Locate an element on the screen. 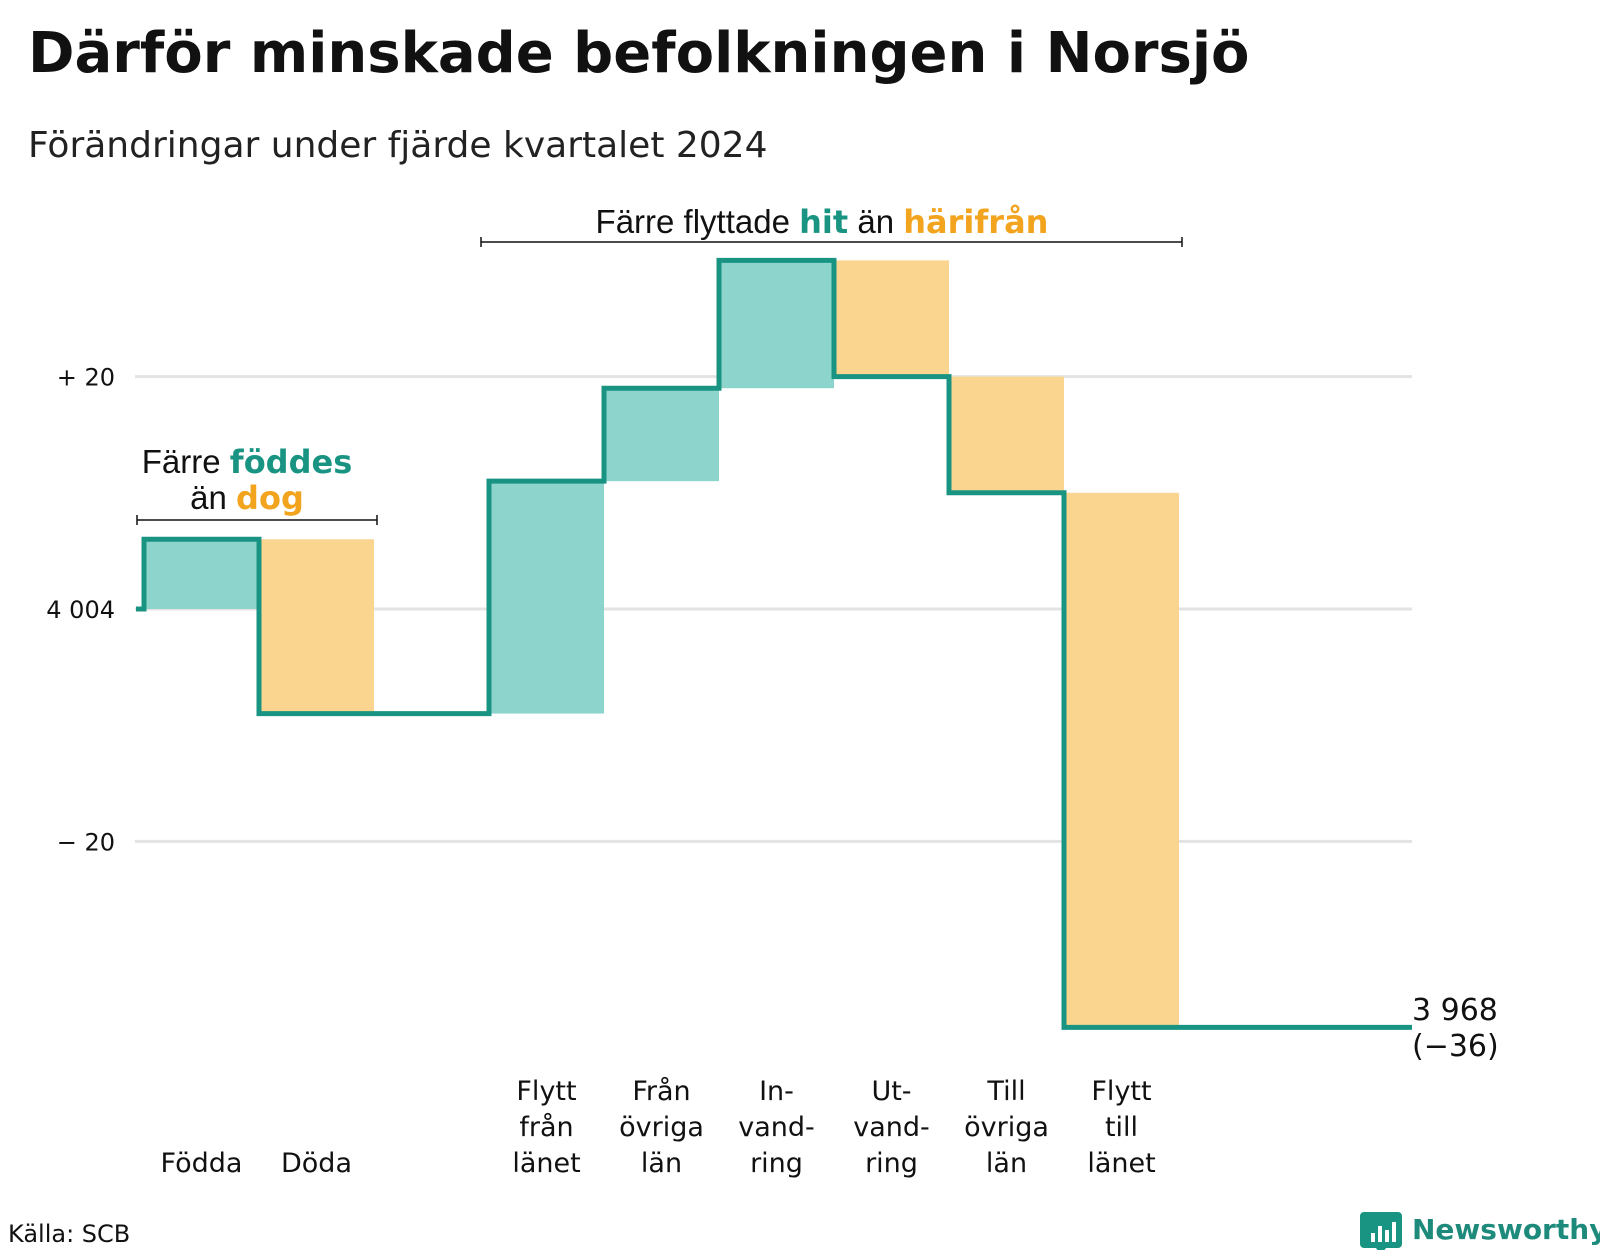 Image resolution: width=1600 pixels, height=1250 pixels. chart-title: Därför minskade befolkningen i Norsjö is located at coordinates (639, 53).